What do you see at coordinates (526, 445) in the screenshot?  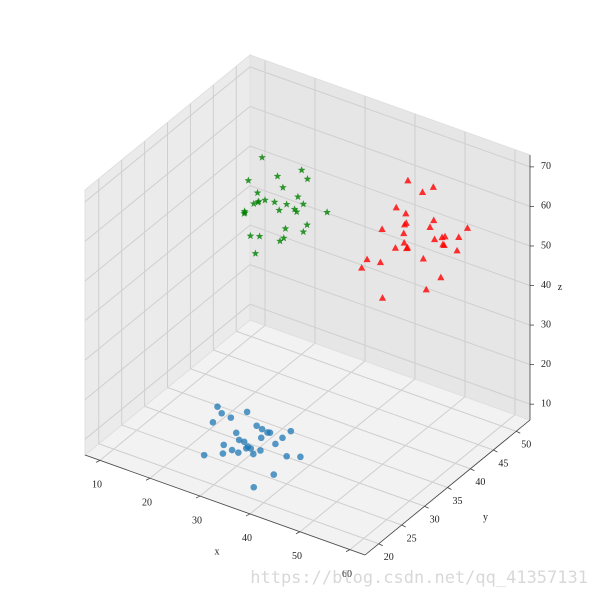 I see `y-tick-label: 50` at bounding box center [526, 445].